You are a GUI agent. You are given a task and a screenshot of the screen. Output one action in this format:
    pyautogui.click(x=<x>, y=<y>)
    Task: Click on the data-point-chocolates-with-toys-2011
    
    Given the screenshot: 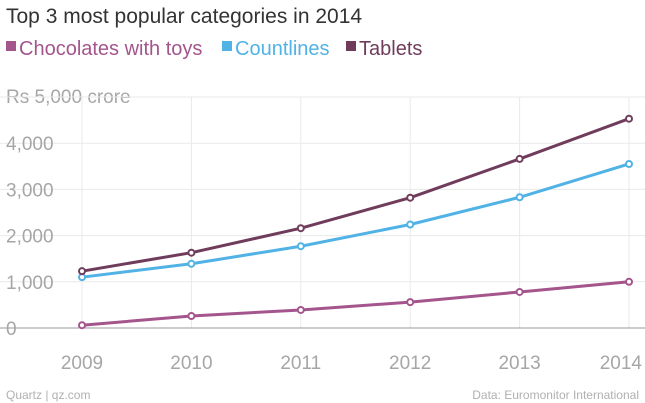 What is the action you would take?
    pyautogui.click(x=300, y=309)
    